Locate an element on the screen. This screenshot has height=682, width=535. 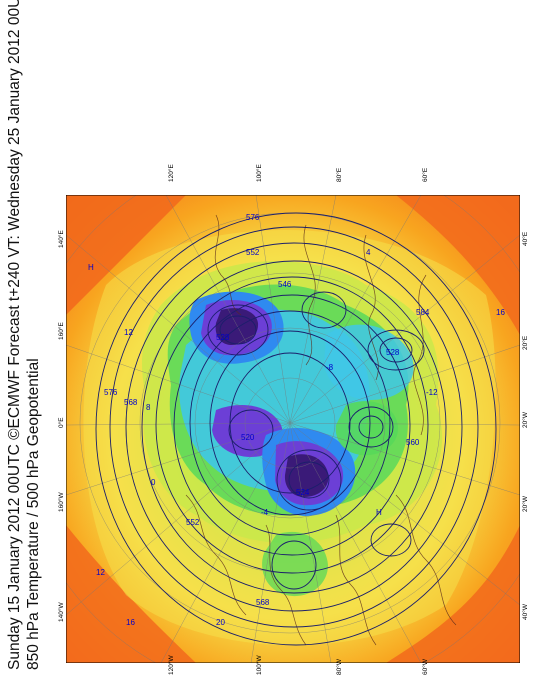
warm-region-sw is located at coordinates (131, 594).